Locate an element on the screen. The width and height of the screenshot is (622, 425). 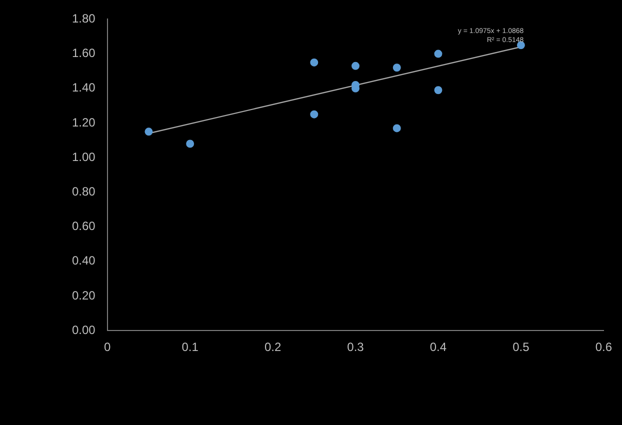
x-tick-label: 0 is located at coordinates (108, 347).